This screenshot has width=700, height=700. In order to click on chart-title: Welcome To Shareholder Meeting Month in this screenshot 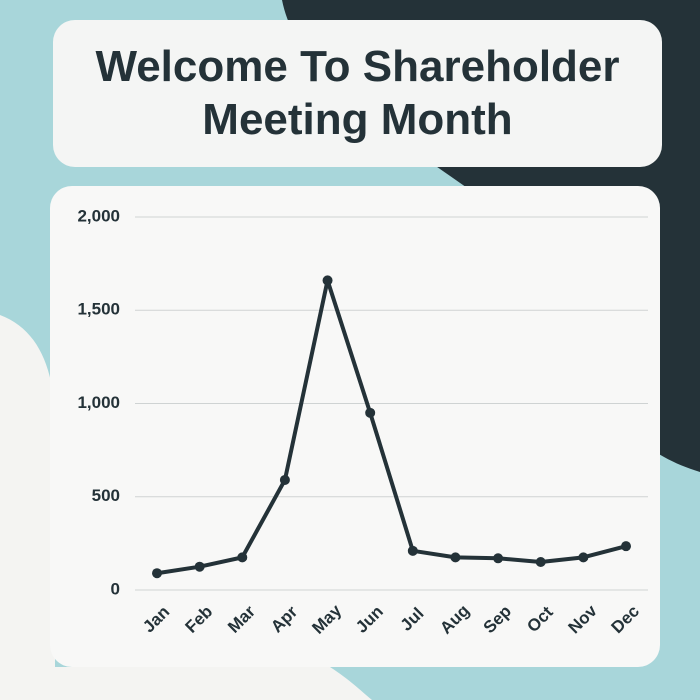, I will do `click(357, 92)`.